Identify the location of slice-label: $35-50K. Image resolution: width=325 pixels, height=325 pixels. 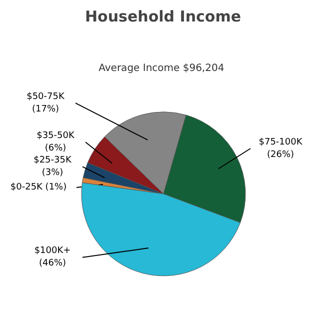
(56, 135).